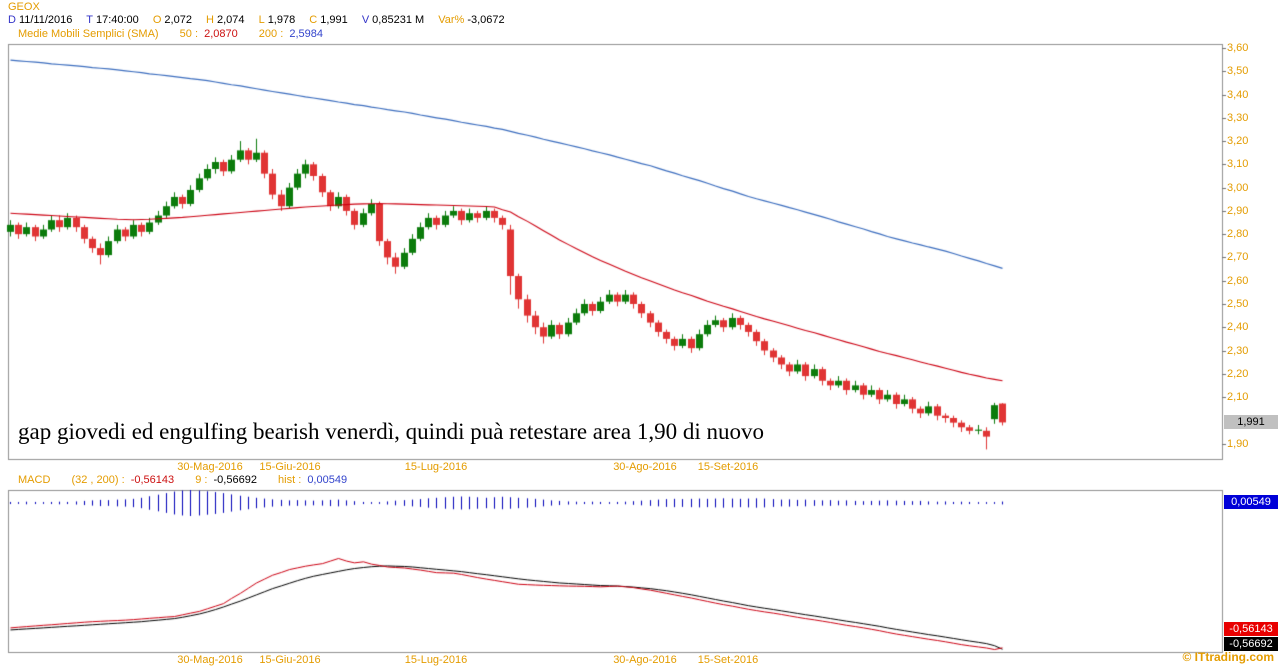 The image size is (1278, 668). Describe the element at coordinates (1238, 443) in the screenshot. I see `price-axis-label: 1,90` at that location.